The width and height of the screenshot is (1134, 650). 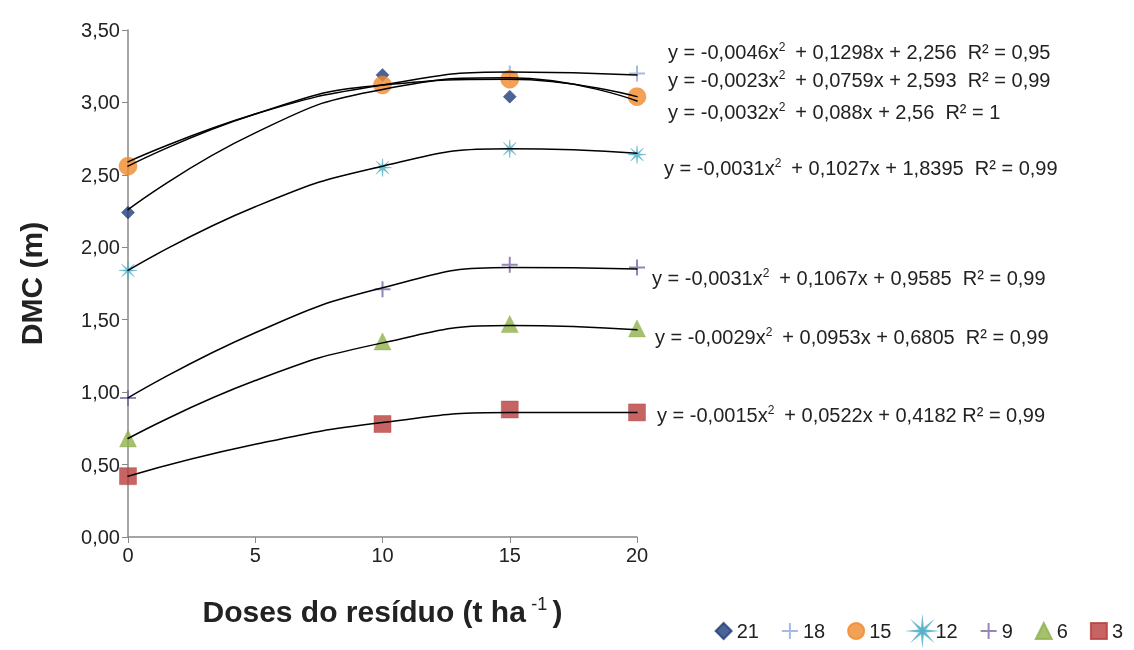 What do you see at coordinates (100, 102) in the screenshot?
I see `y-tick-label: 3,00` at bounding box center [100, 102].